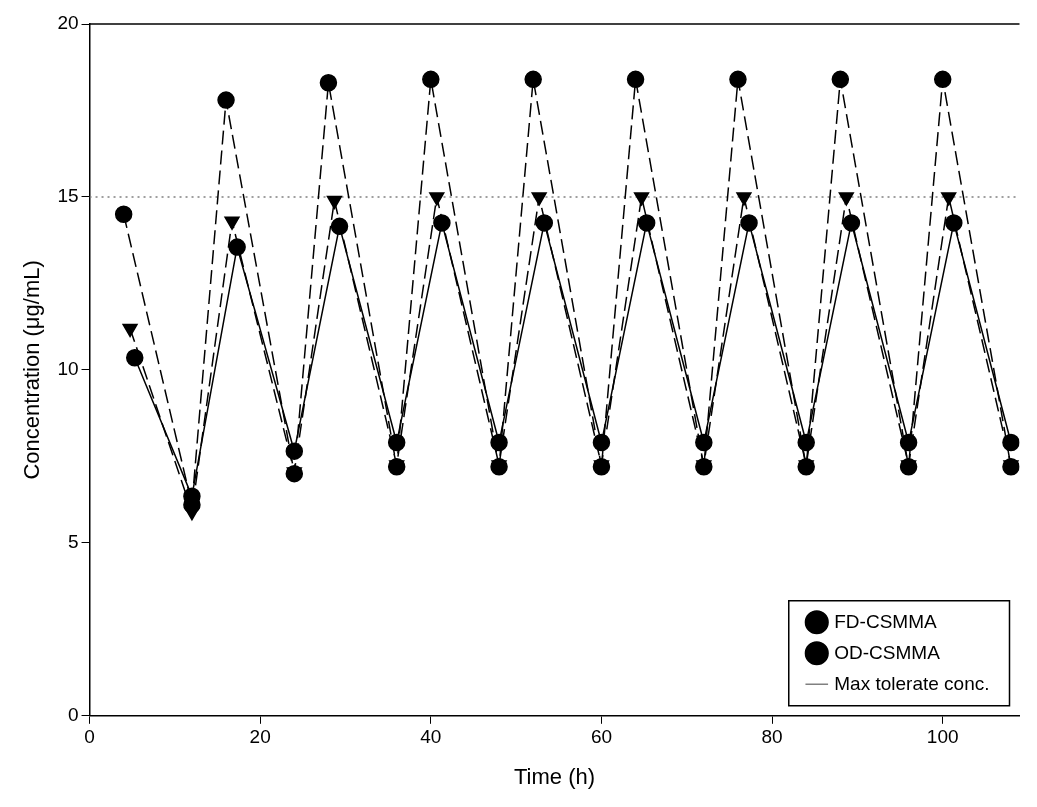 The image size is (1037, 807). Describe the element at coordinates (772, 737) in the screenshot. I see `x-tick-label: 80` at that location.